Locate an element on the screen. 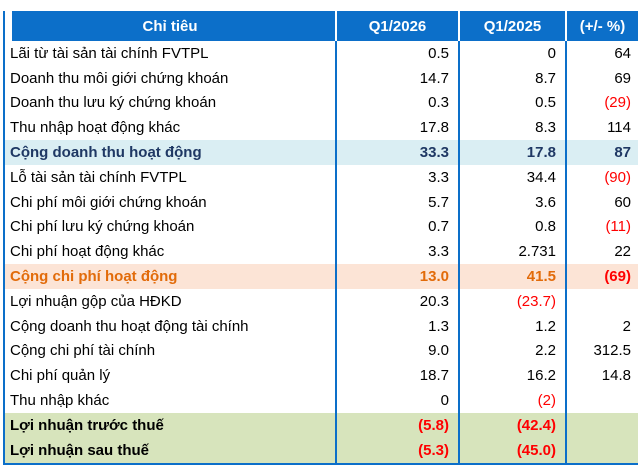 The image size is (638, 467). cell-label: Cộng chi phí hoạt động is located at coordinates (94, 277).